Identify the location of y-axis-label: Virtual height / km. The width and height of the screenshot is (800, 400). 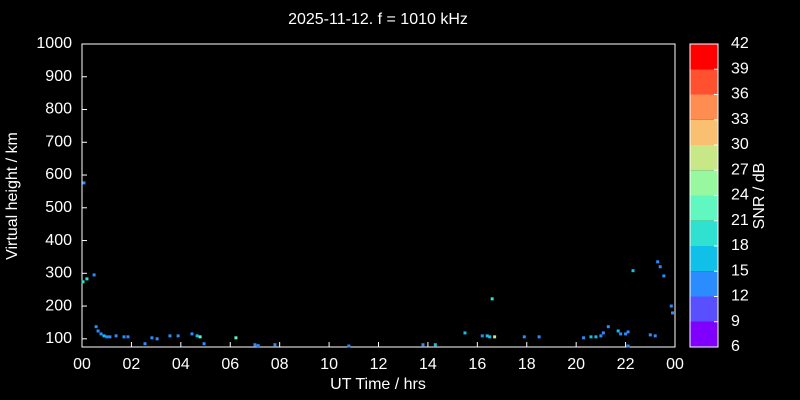
(12, 196).